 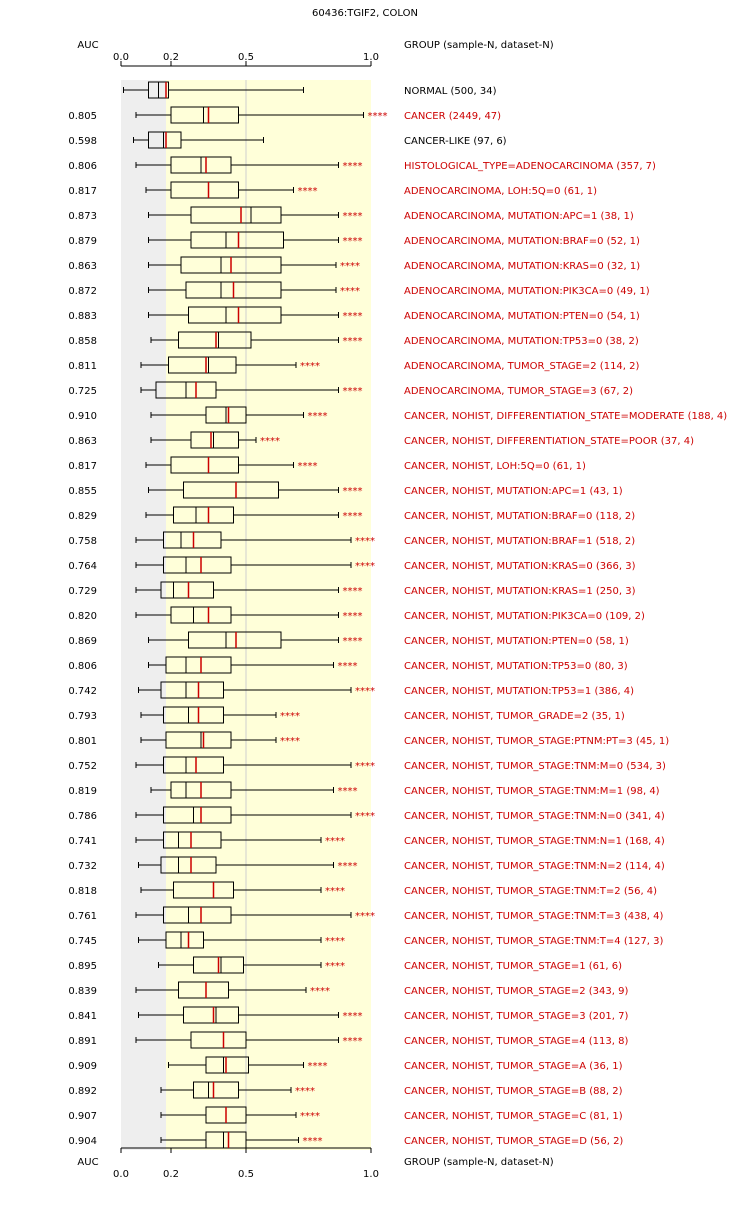 I want to click on auc-value: 0.811, so click(x=82, y=366).